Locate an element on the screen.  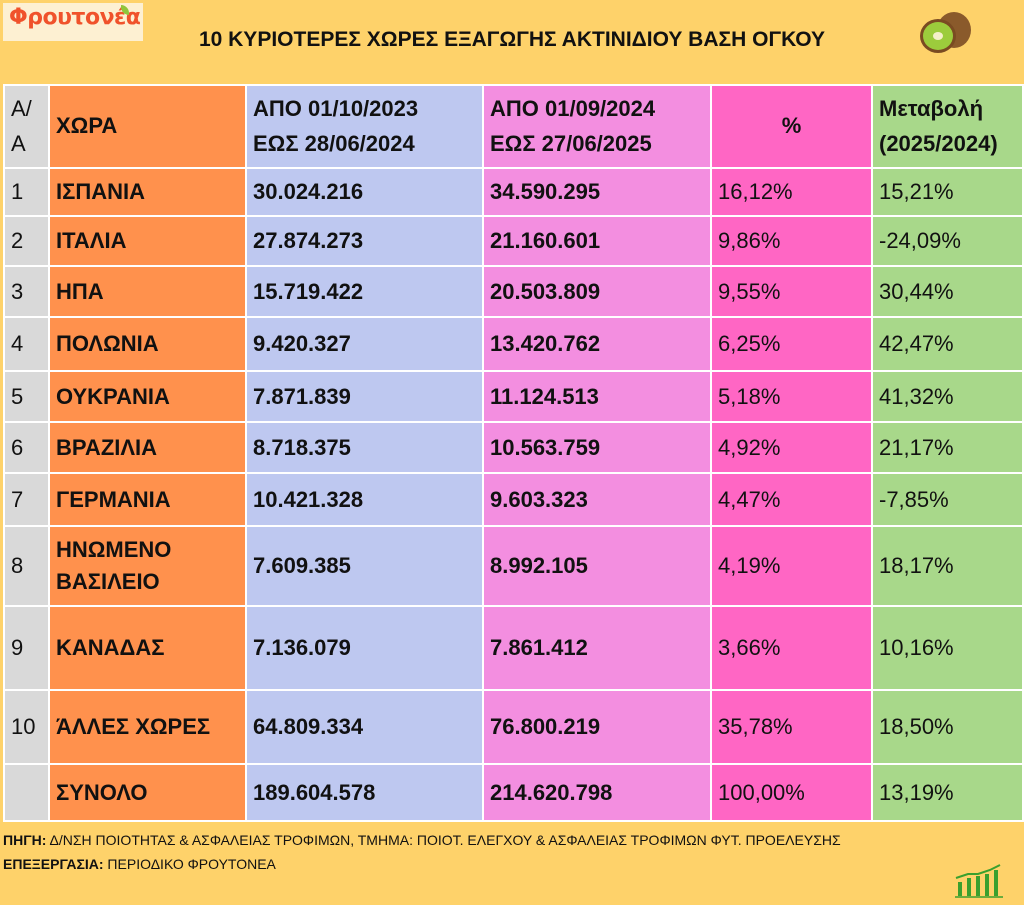
table-row: 4 ΠΟΛΩΝΙΑ 9.420.327 13.420.762 6,25% 42,47% is located at coordinates (513, 344).